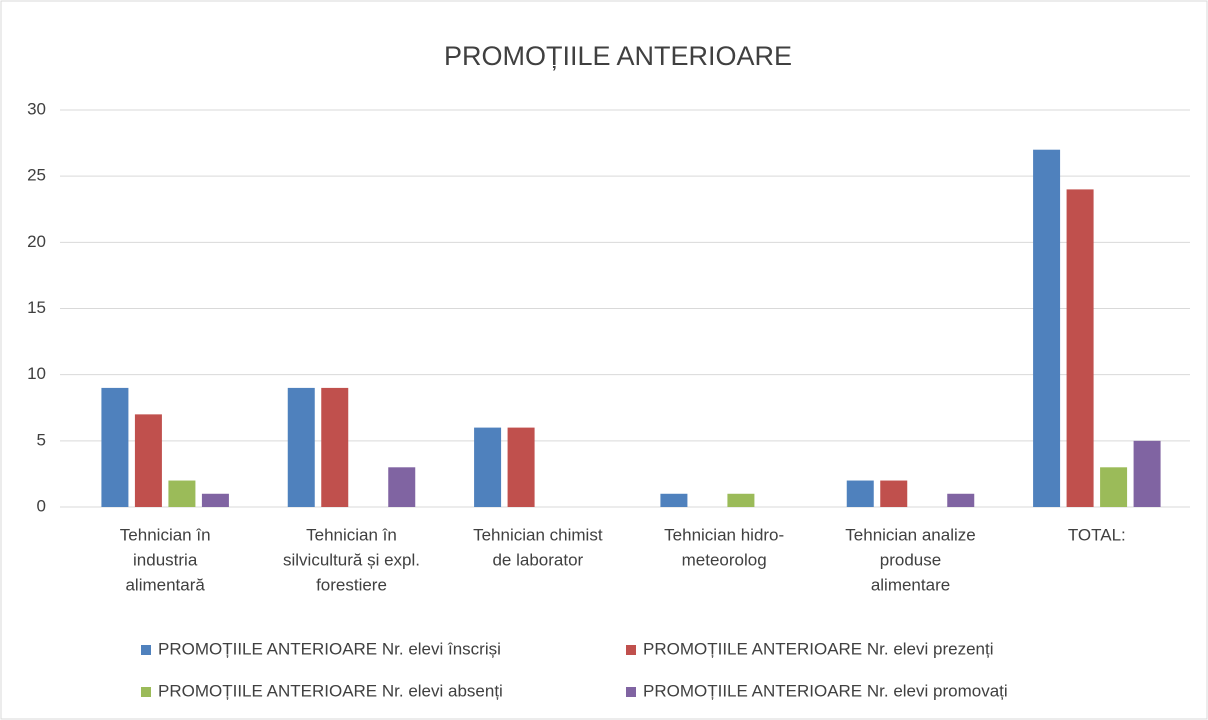 Image resolution: width=1208 pixels, height=720 pixels. Describe the element at coordinates (910, 559) in the screenshot. I see `x-tick-label: produse` at that location.